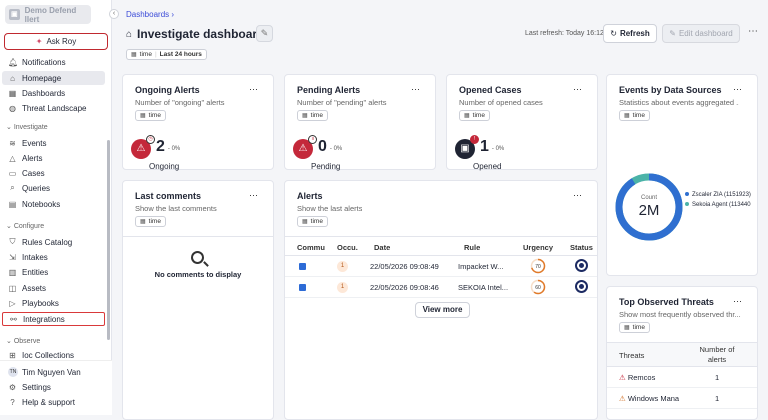  Describe the element at coordinates (701, 33) in the screenshot. I see `edit-dashboard-button: ✎ Edit dashboard` at that location.